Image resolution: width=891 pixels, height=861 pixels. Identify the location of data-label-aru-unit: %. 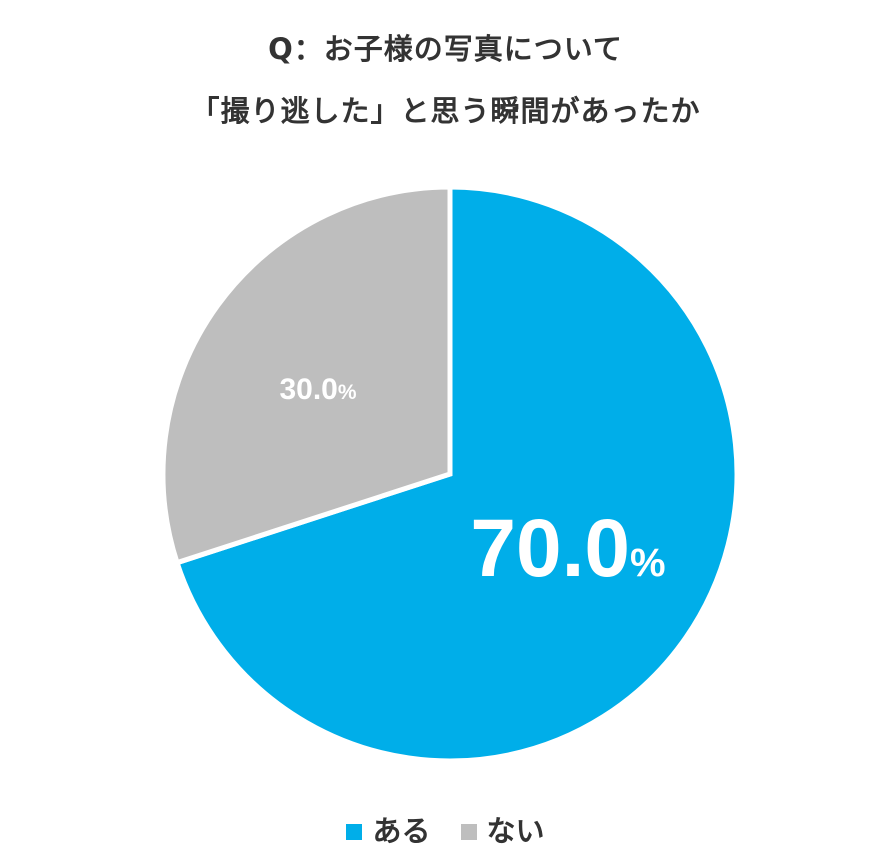
(648, 563).